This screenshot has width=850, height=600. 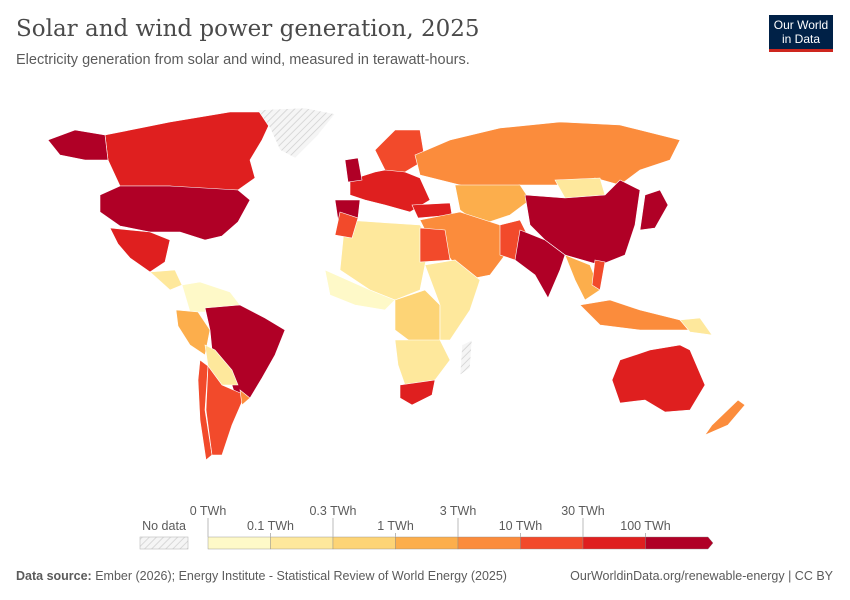 What do you see at coordinates (422, 362) in the screenshot?
I see `country-southern-africa` at bounding box center [422, 362].